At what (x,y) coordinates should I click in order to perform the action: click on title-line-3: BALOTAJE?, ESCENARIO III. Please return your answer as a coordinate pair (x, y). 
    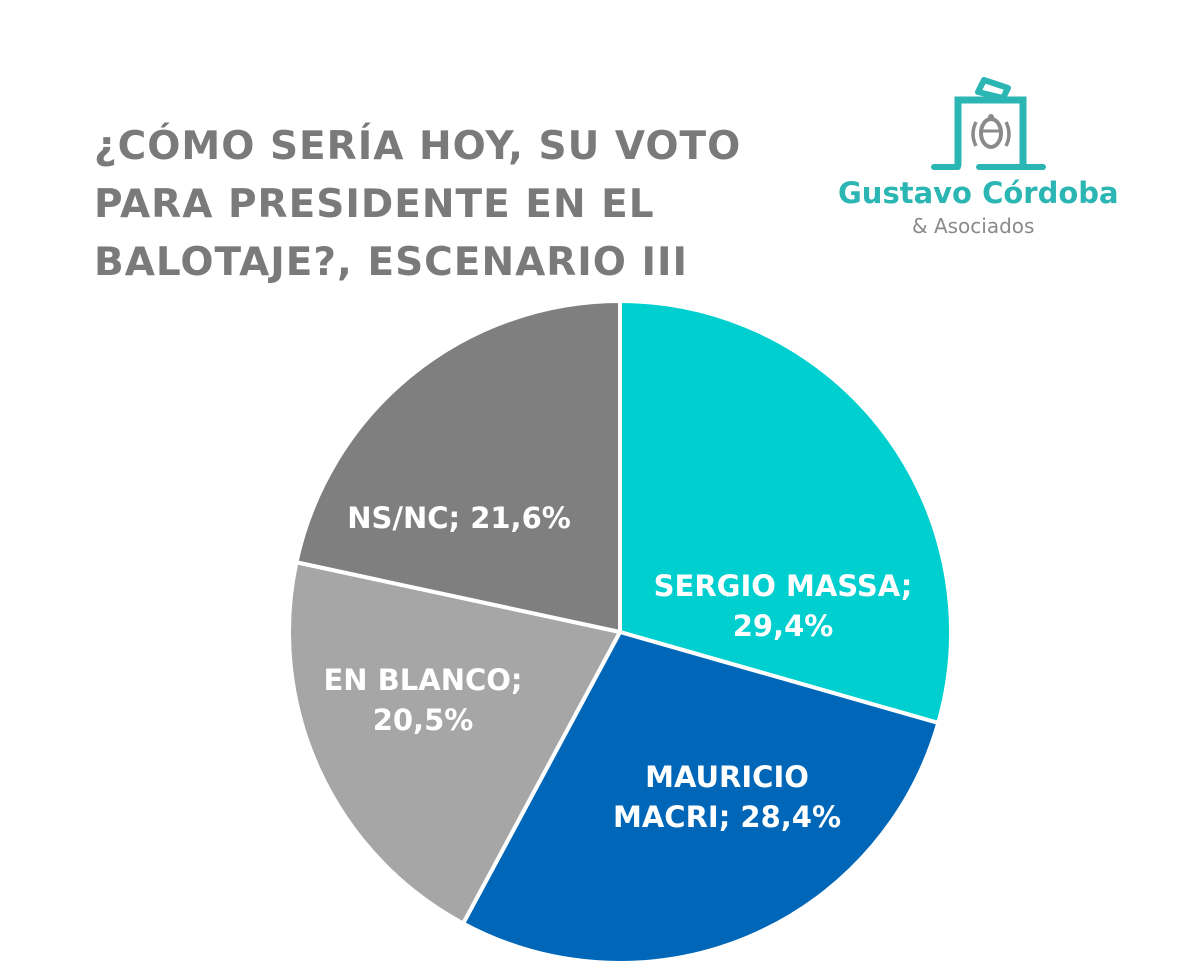
    Looking at the image, I should click on (391, 262).